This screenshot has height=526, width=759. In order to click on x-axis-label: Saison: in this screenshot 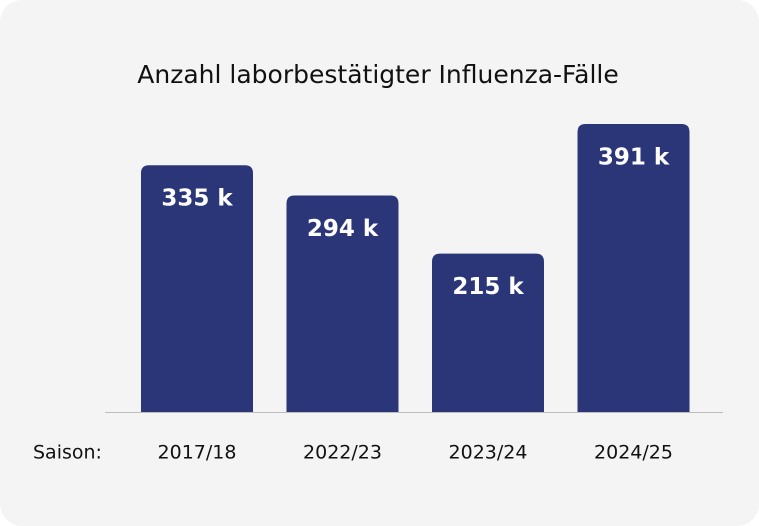, I will do `click(67, 453)`.